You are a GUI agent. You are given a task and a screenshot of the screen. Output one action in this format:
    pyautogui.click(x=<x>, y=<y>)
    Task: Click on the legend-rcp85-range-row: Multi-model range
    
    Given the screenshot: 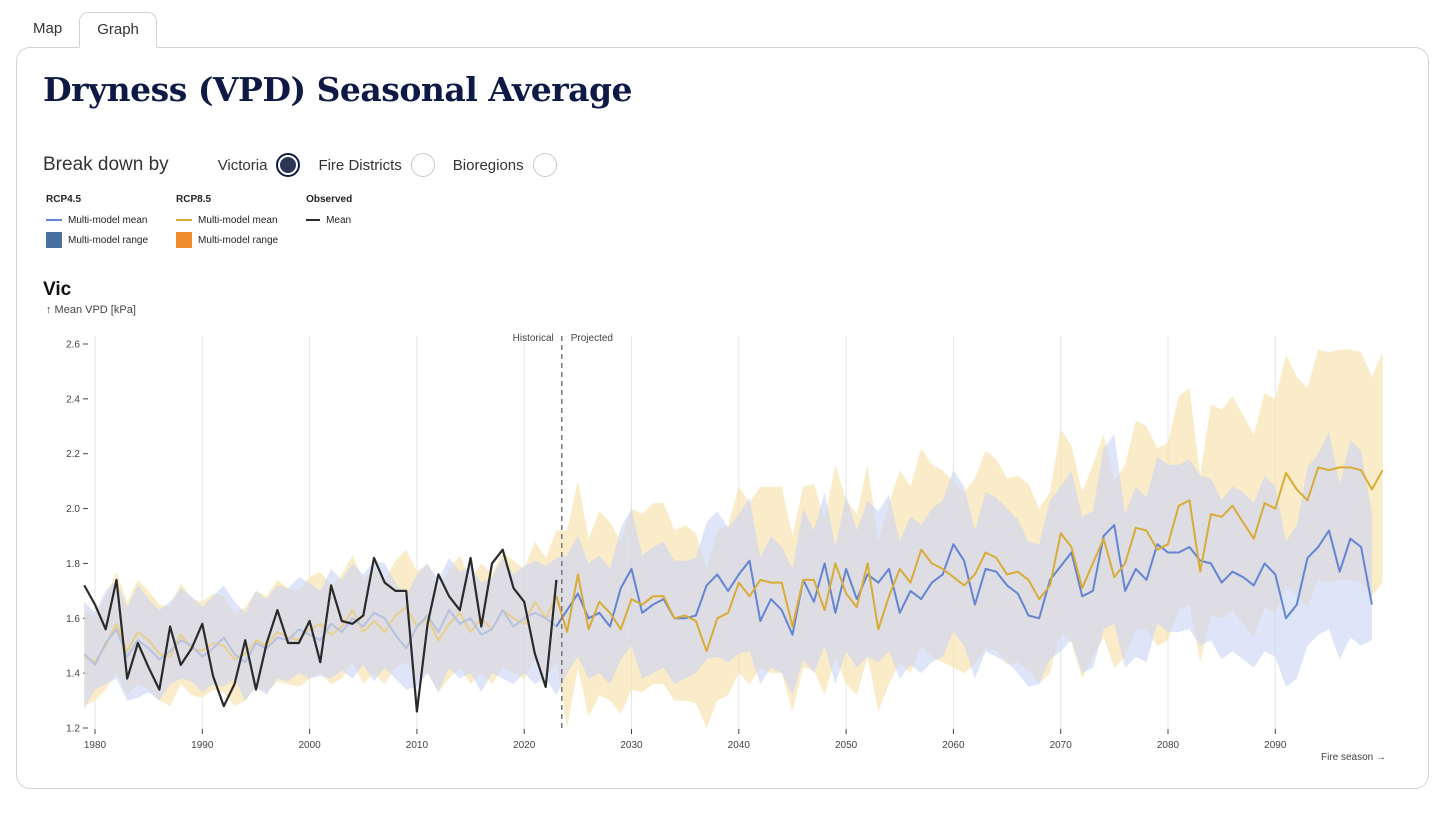 What is the action you would take?
    pyautogui.click(x=227, y=240)
    